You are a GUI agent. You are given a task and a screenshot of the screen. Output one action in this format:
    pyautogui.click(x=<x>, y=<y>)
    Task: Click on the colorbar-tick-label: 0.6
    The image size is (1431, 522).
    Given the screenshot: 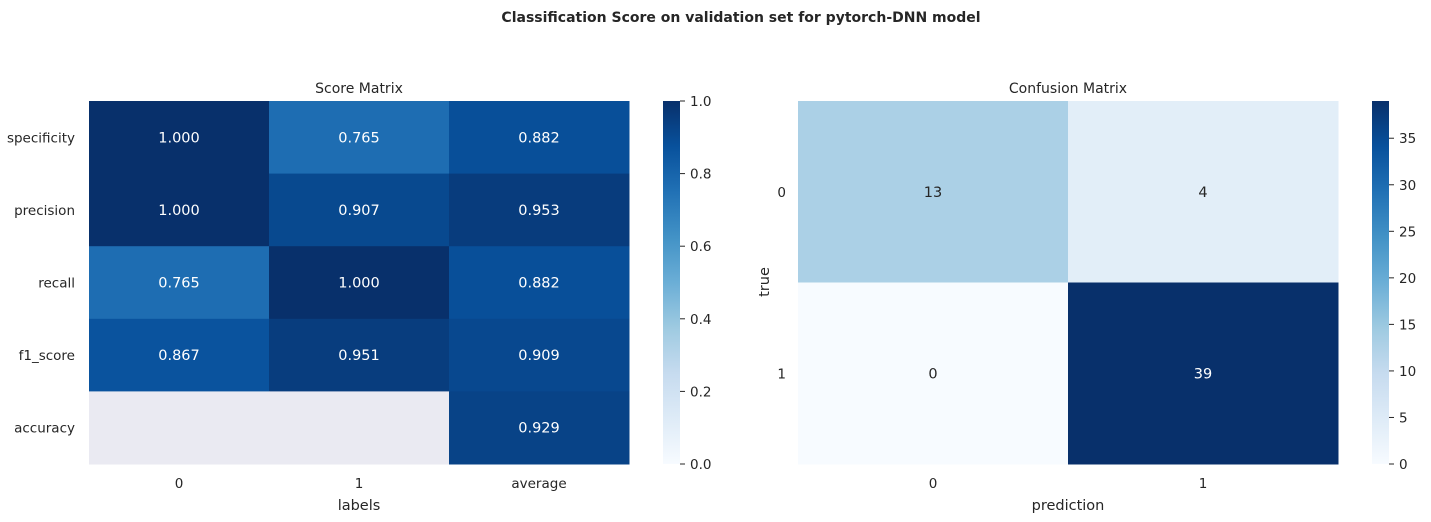 What is the action you would take?
    pyautogui.click(x=700, y=247)
    